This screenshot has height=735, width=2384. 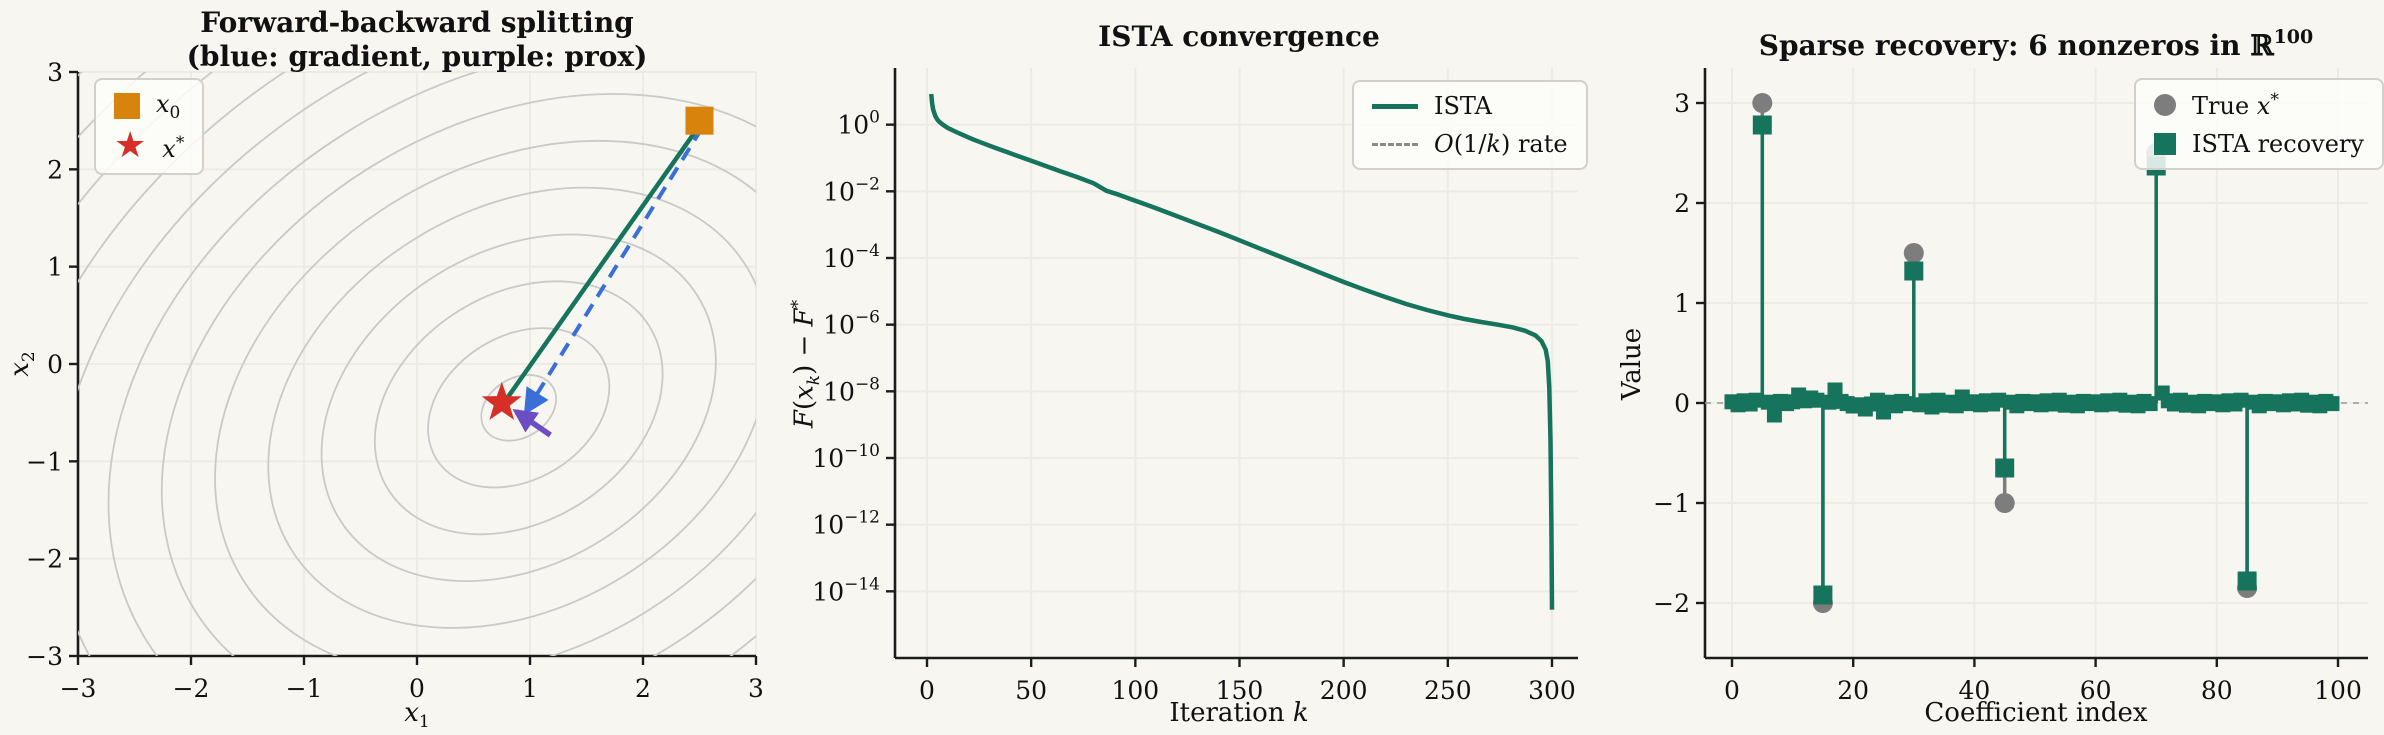 I want to click on legend-sparse-recovery: True x* ISTA recovery, so click(x=2259, y=124).